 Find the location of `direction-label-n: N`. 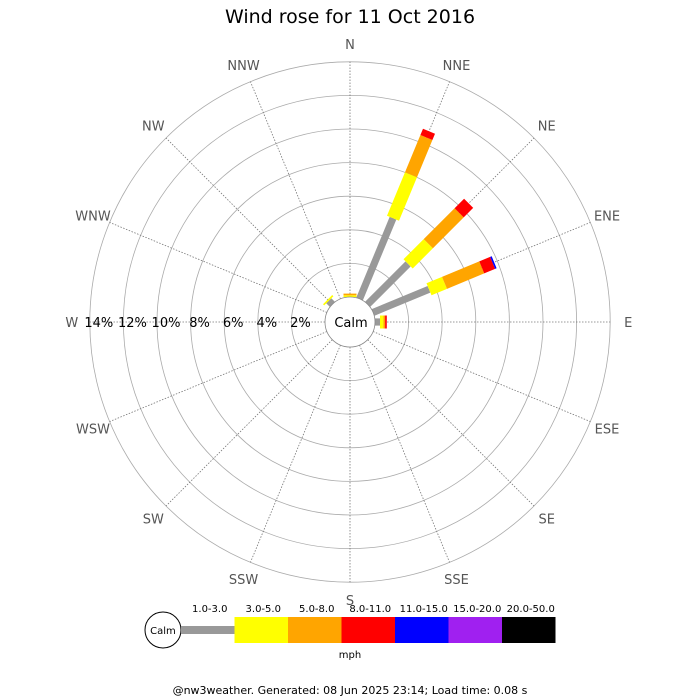

direction-label-n: N is located at coordinates (350, 45).